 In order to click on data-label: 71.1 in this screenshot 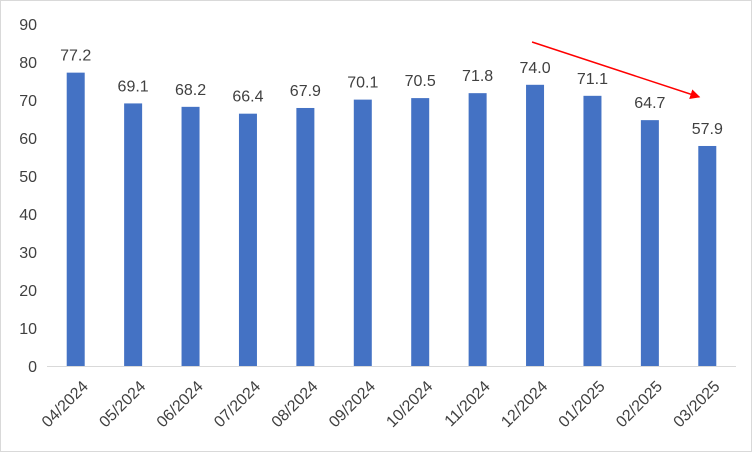, I will do `click(592, 79)`.